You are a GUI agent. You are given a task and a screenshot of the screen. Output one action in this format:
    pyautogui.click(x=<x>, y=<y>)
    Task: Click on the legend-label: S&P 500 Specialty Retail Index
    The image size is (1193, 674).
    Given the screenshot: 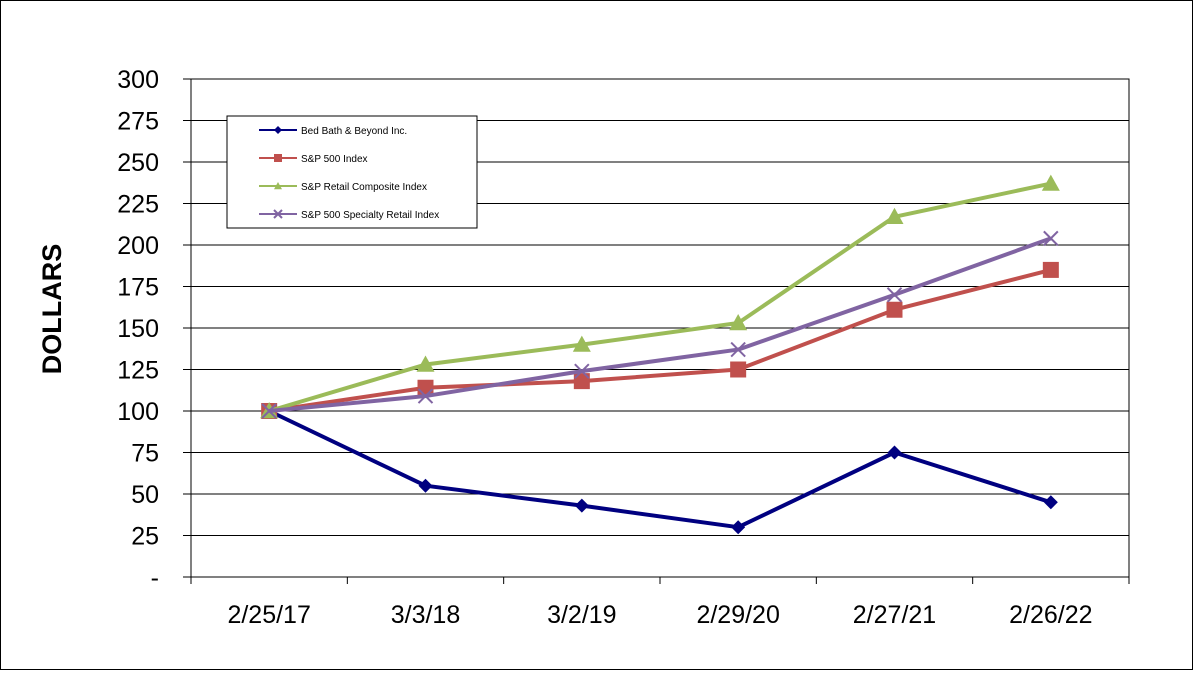 What is the action you would take?
    pyautogui.click(x=370, y=215)
    